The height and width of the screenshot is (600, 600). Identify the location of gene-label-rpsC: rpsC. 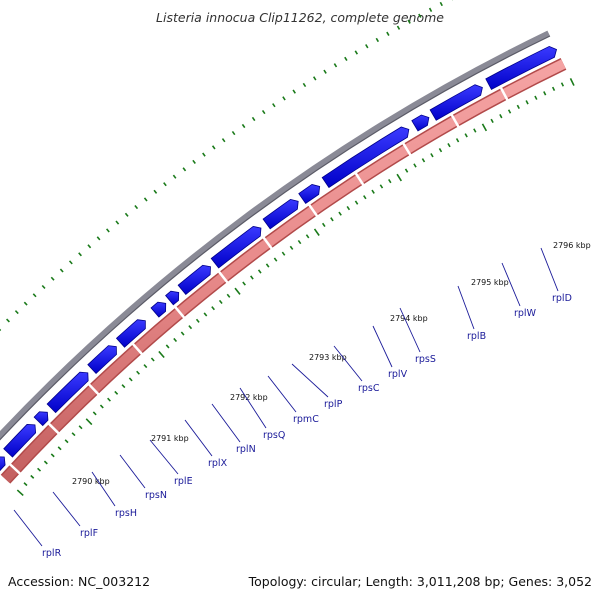
(369, 388).